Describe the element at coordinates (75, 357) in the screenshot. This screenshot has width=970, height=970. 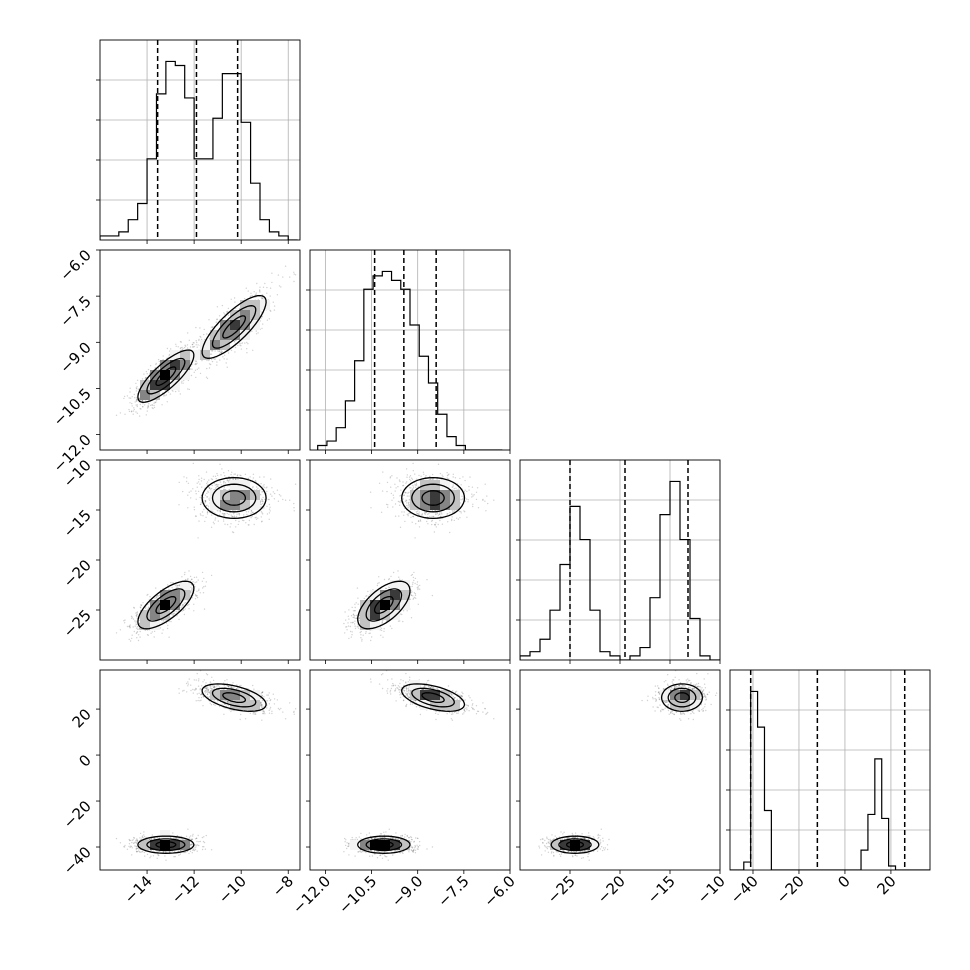
I see `y-tick-label: −9.0` at that location.